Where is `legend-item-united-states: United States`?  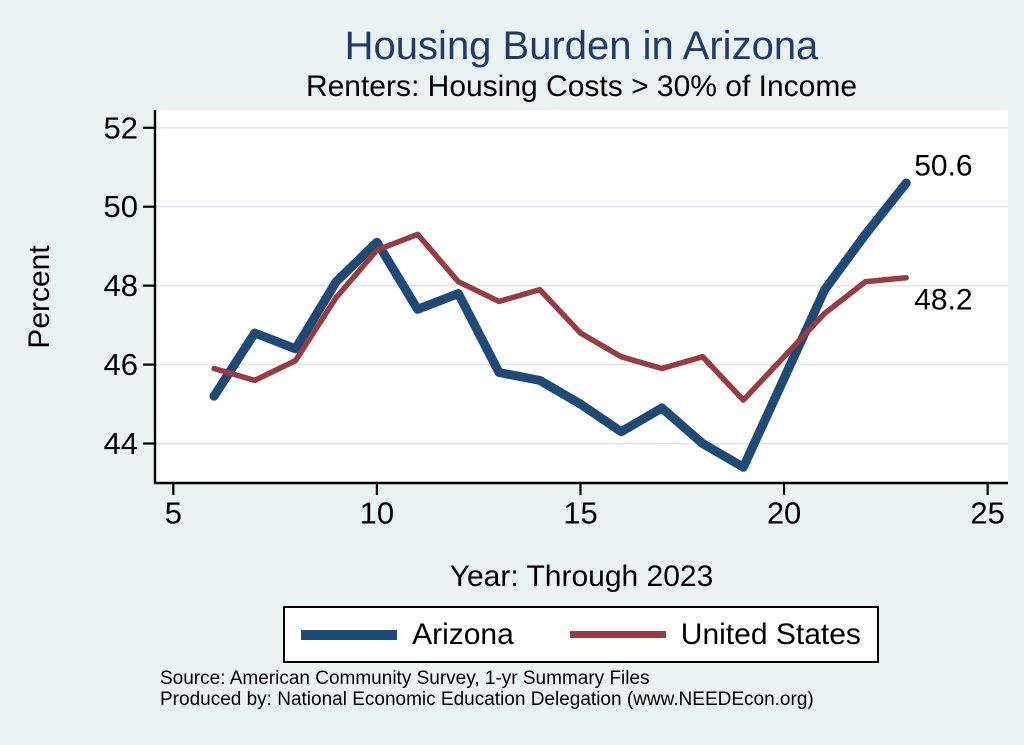
legend-item-united-states: United States is located at coordinates (715, 634).